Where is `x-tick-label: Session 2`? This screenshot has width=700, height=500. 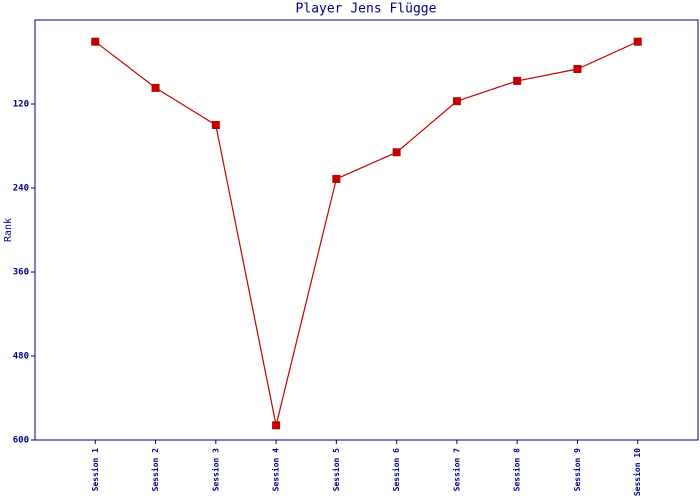 x-tick-label: Session 2 is located at coordinates (155, 470).